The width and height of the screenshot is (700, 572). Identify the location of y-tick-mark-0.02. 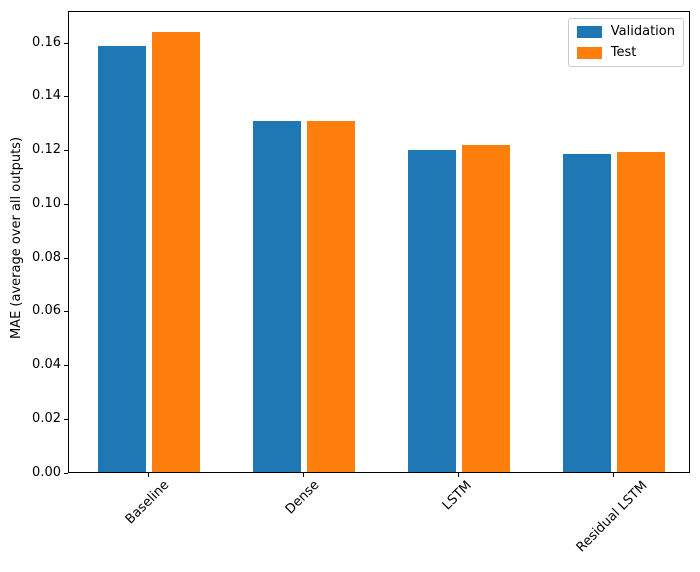
(66, 419).